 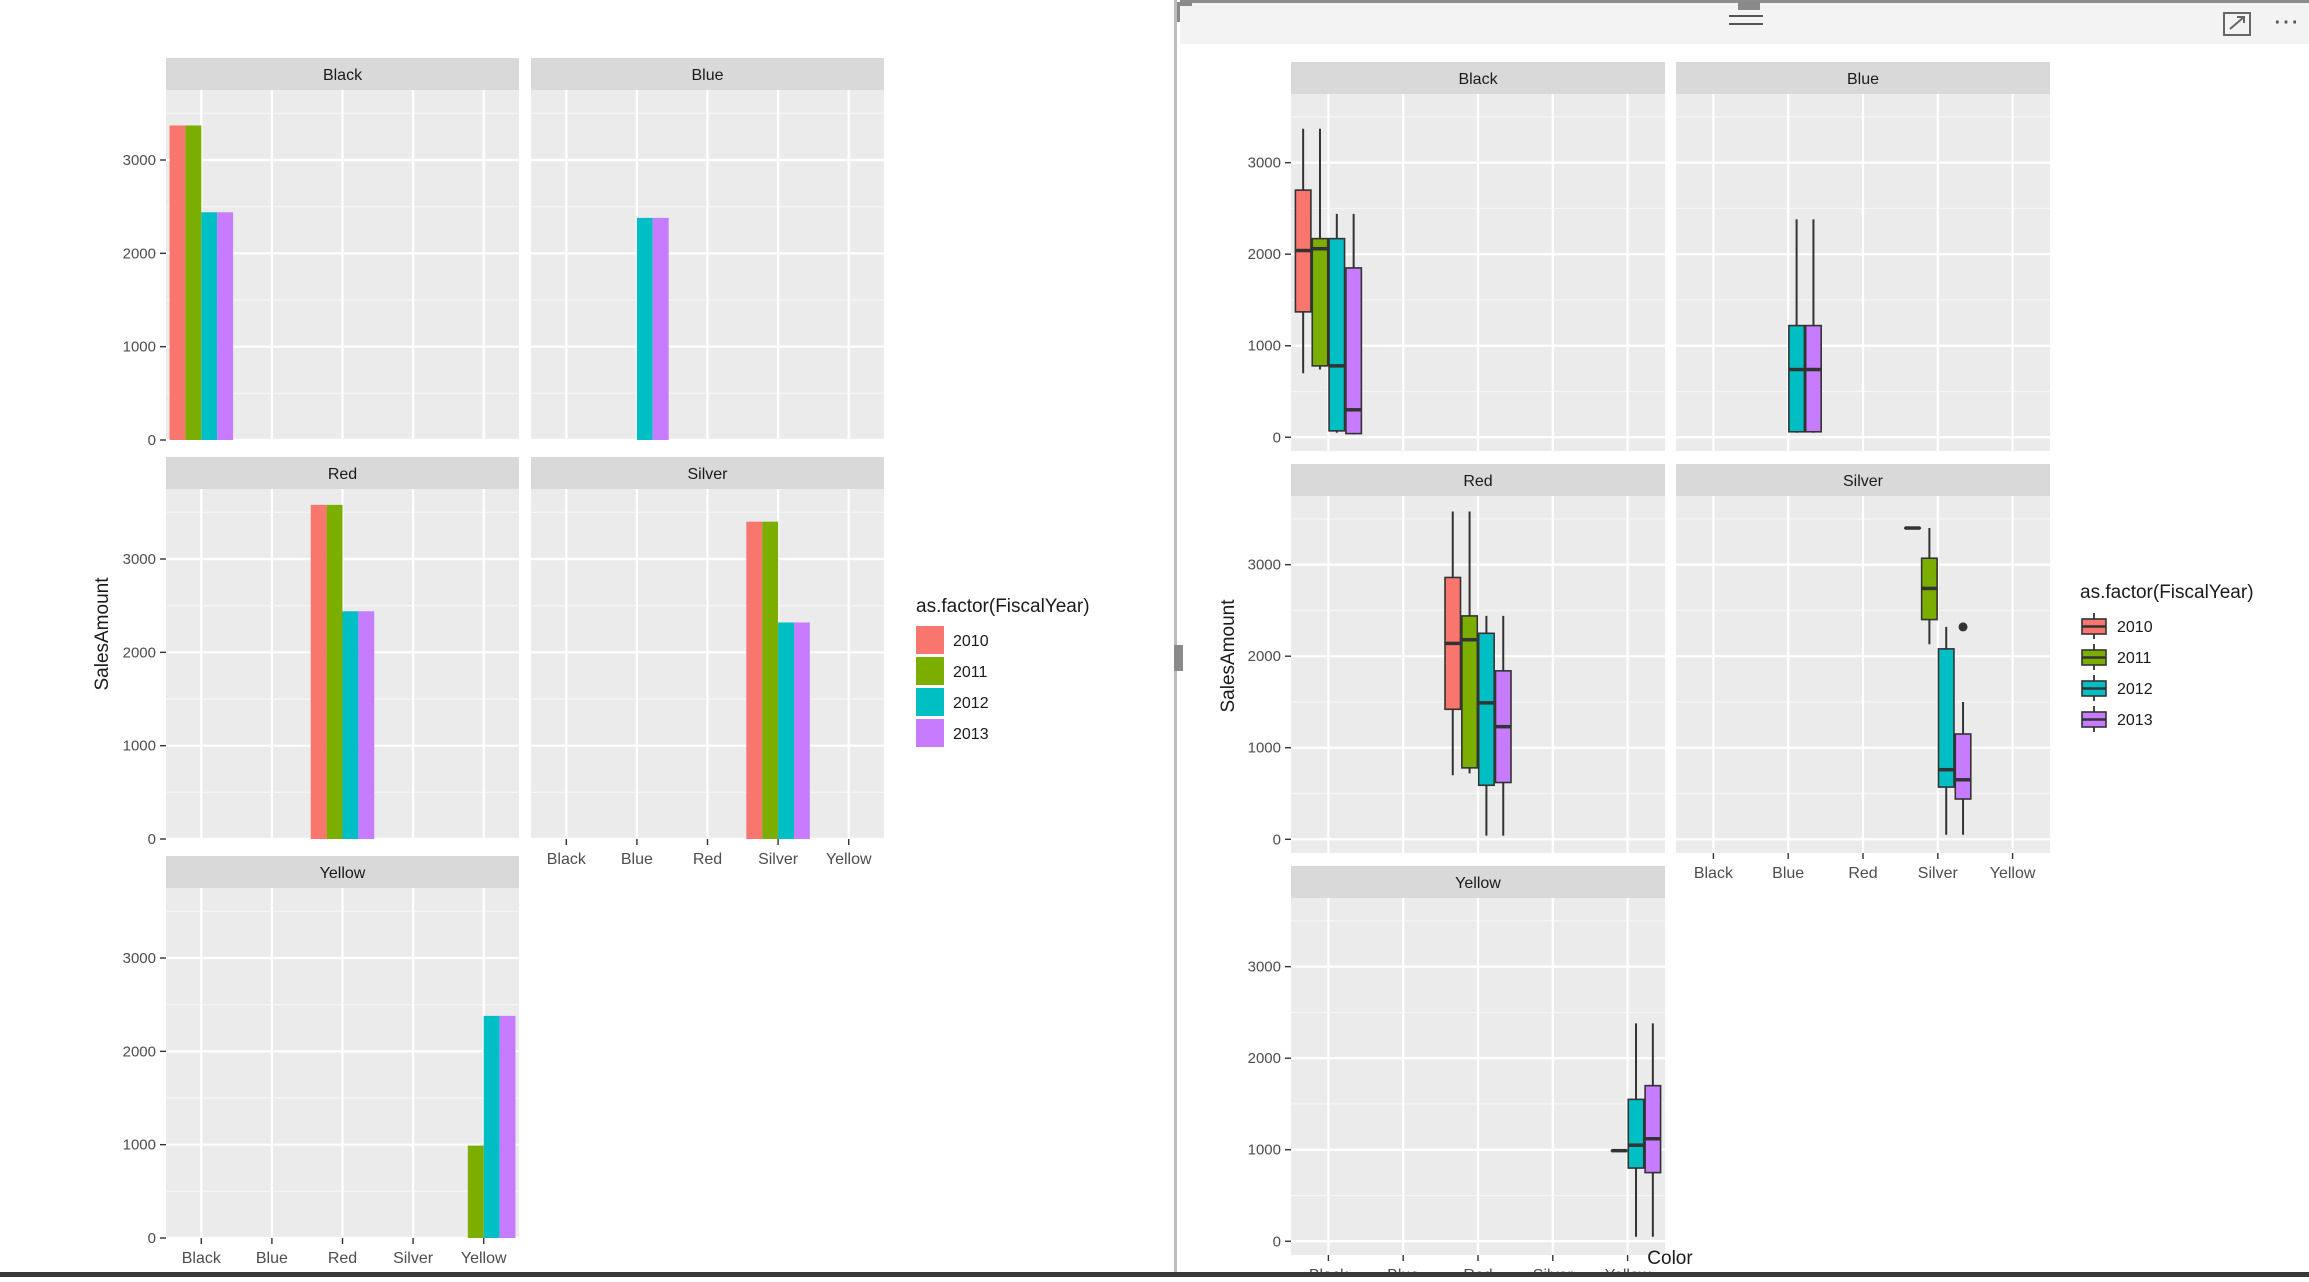 What do you see at coordinates (1178, 658) in the screenshot?
I see `divider-resize-handle` at bounding box center [1178, 658].